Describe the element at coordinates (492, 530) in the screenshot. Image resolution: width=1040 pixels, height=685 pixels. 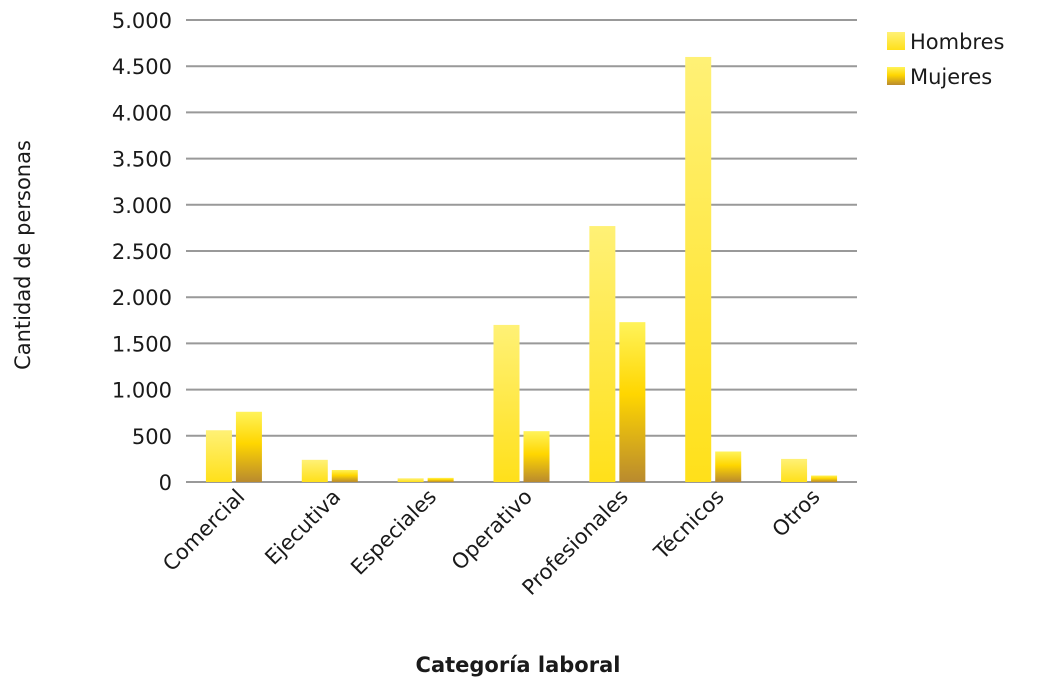
I see `x-tick-label: Operativo` at that location.